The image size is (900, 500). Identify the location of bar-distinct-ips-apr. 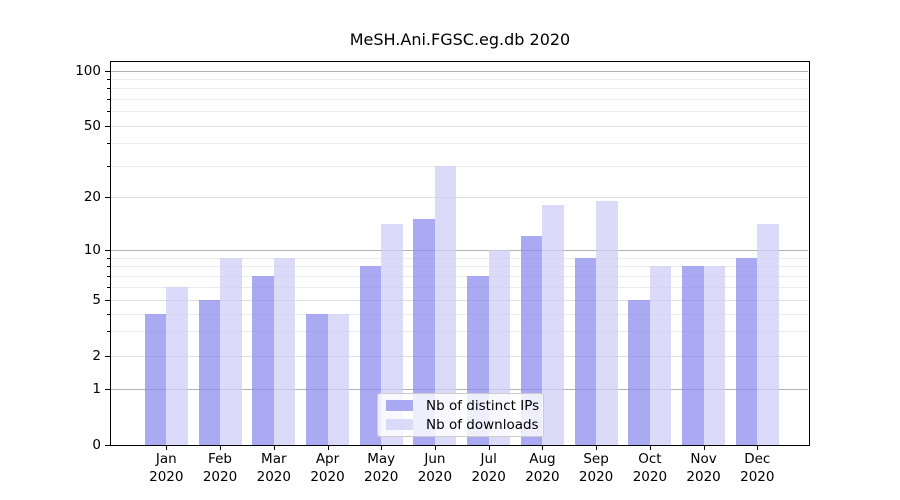
(317, 379).